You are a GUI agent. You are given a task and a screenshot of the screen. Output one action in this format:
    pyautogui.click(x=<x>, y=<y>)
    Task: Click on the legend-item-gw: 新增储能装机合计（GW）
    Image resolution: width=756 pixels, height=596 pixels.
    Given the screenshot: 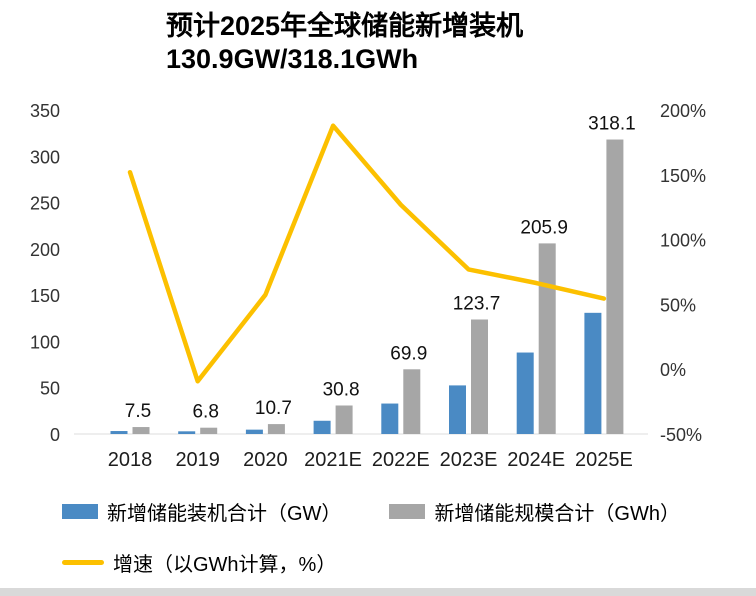 What is the action you would take?
    pyautogui.click(x=201, y=511)
    